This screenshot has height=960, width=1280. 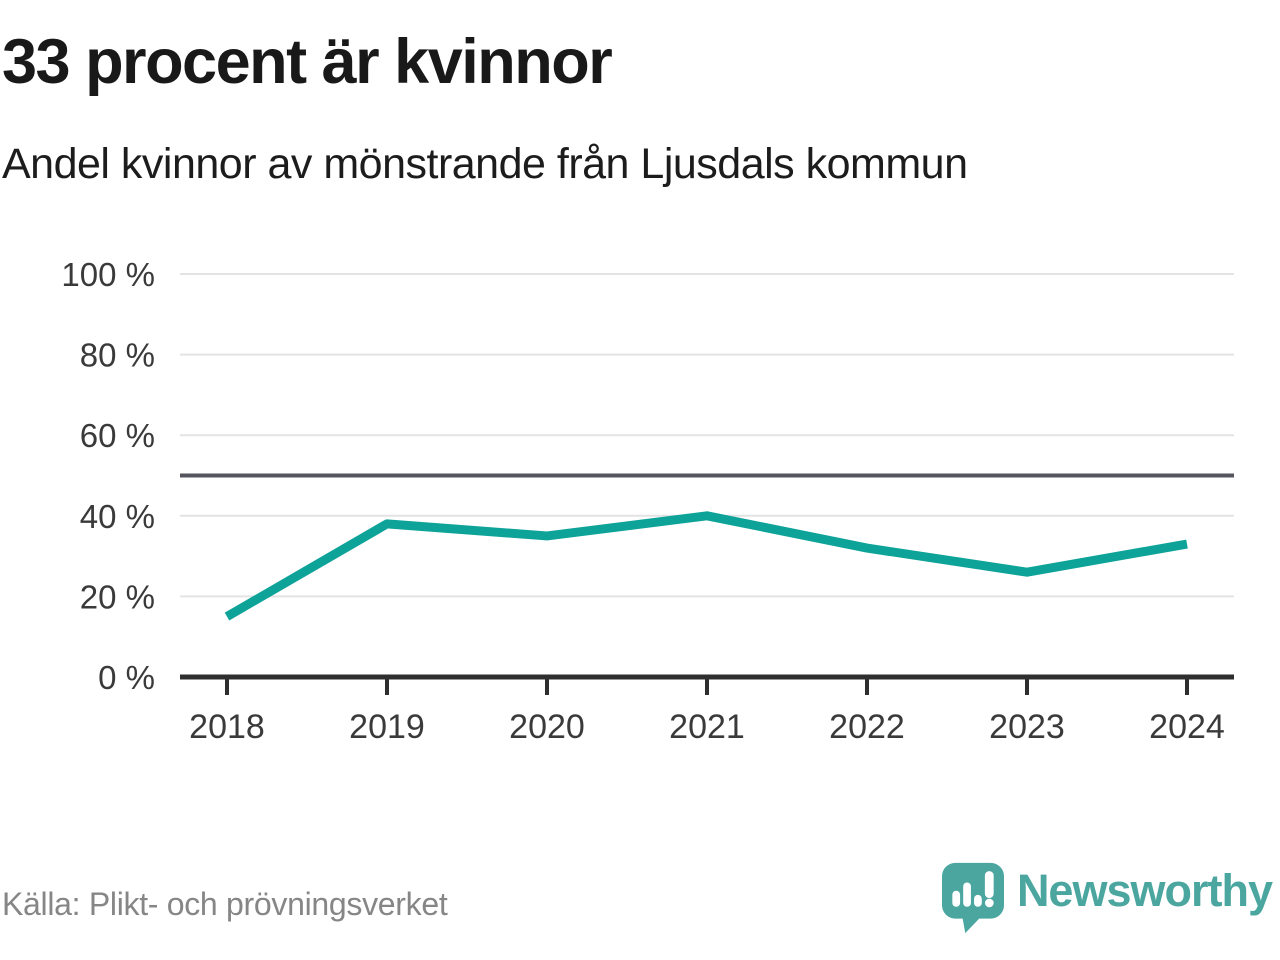 I want to click on x-axis-label: 2022, so click(x=867, y=727).